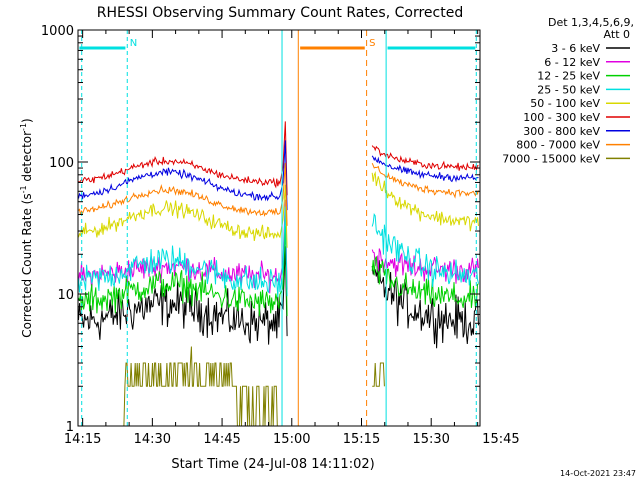 The image size is (640, 484). I want to click on x-tick-label-5: 15:30, so click(430, 439).